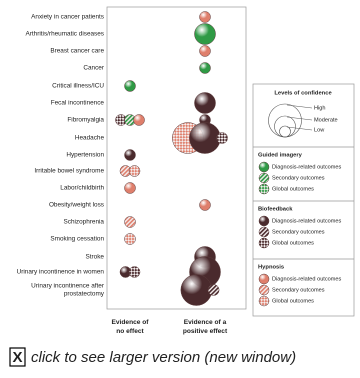 Image resolution: width=360 pixels, height=378 pixels. Describe the element at coordinates (82, 188) in the screenshot. I see `row-label: Labor/childbirth` at that location.